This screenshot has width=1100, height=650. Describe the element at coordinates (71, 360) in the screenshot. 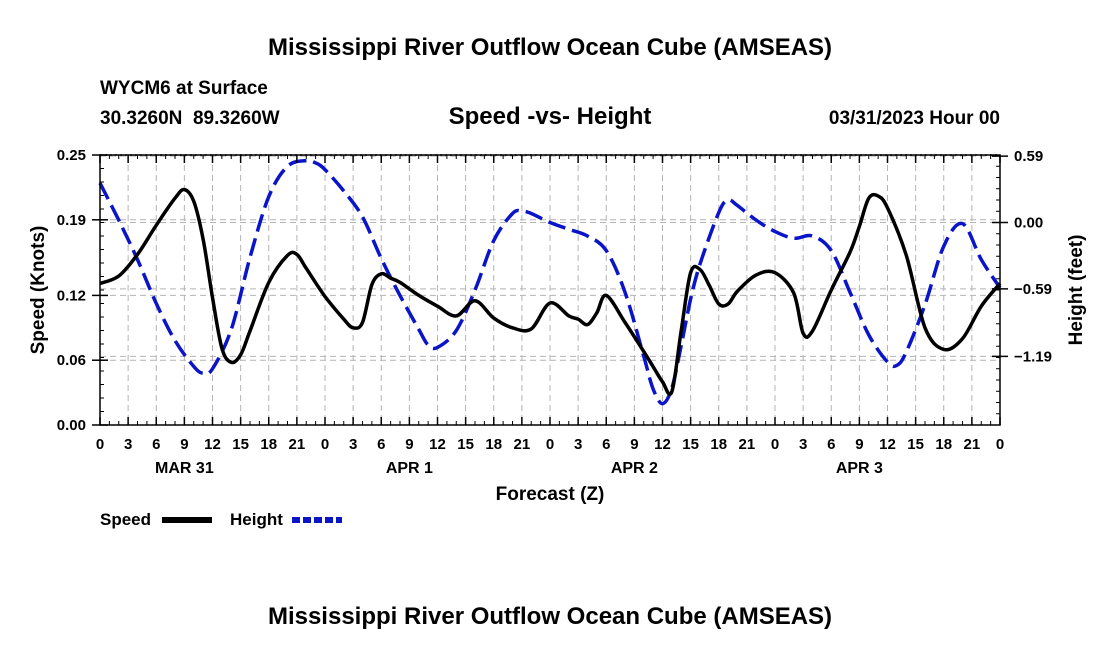

I see `y-left-tick-label: 0.06` at that location.